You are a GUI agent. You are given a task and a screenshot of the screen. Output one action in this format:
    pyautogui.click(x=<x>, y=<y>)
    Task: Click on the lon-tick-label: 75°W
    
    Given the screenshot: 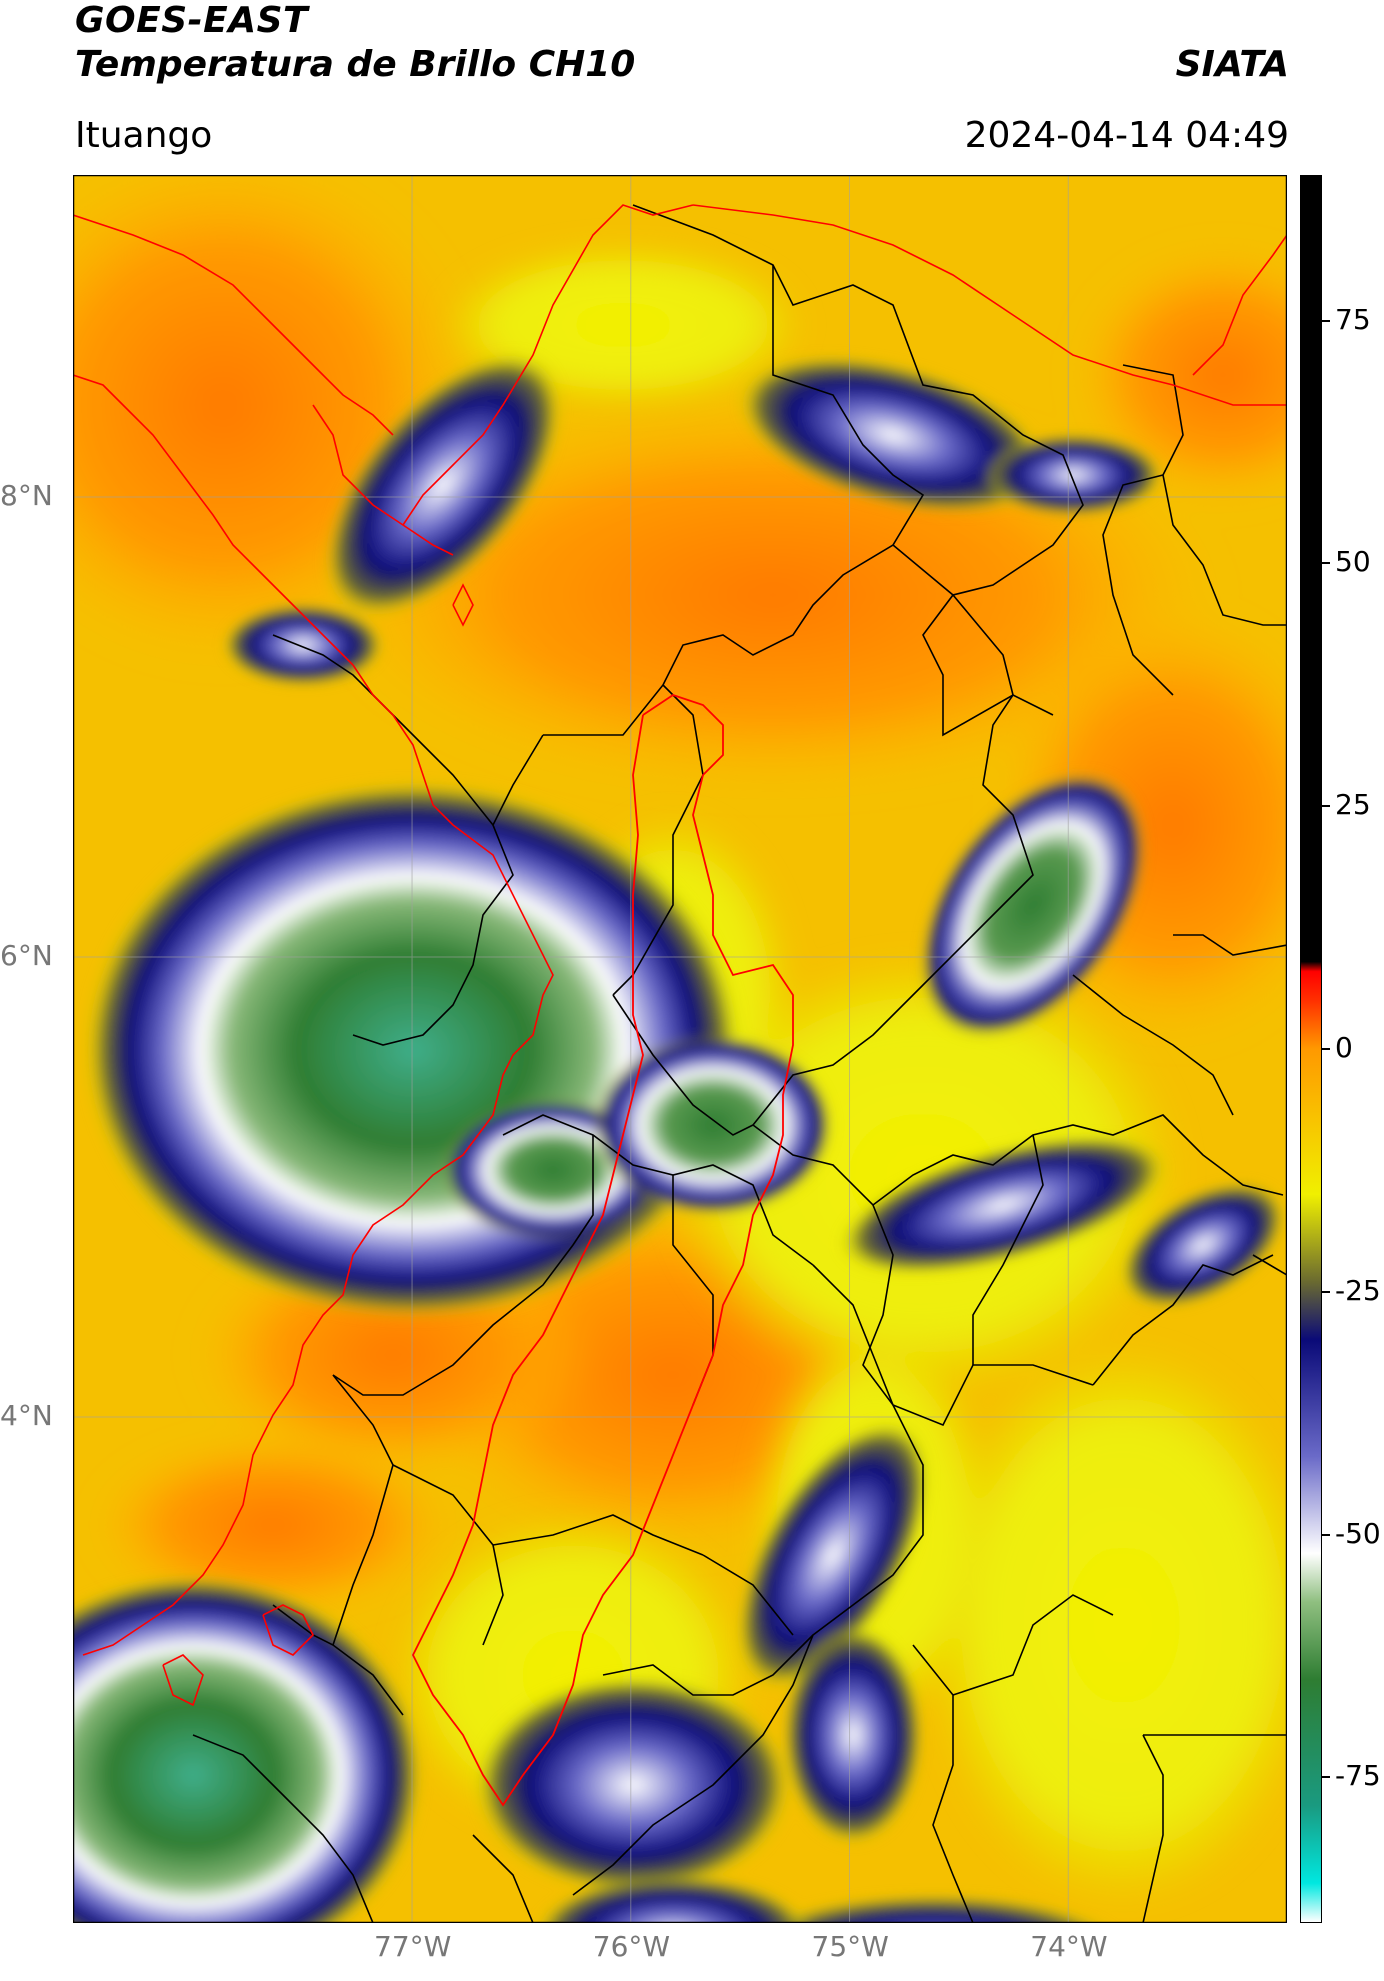 What is the action you would take?
    pyautogui.click(x=850, y=1946)
    